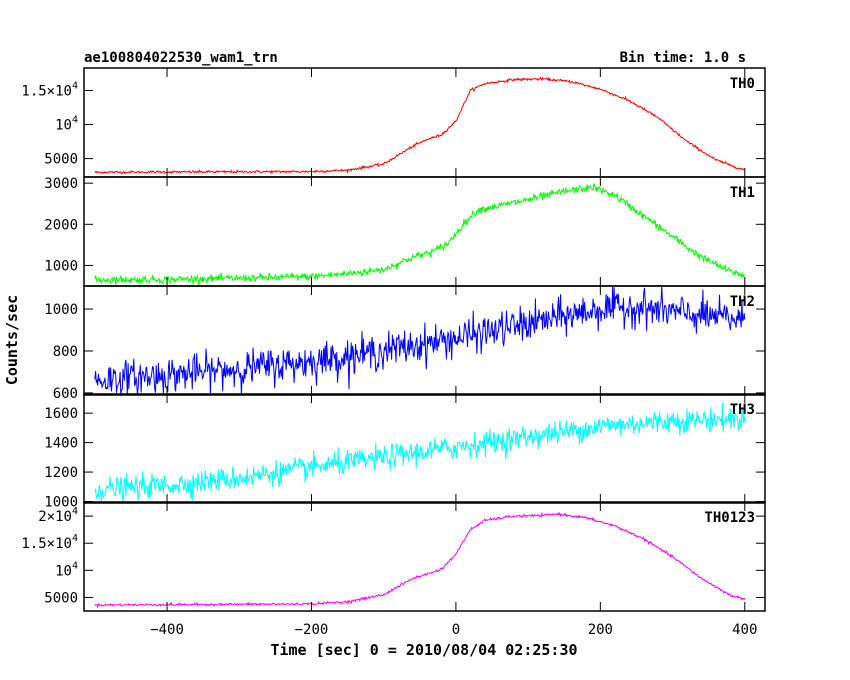  Describe the element at coordinates (12, 340) in the screenshot. I see `y-axis-label: Counts/sec` at that location.